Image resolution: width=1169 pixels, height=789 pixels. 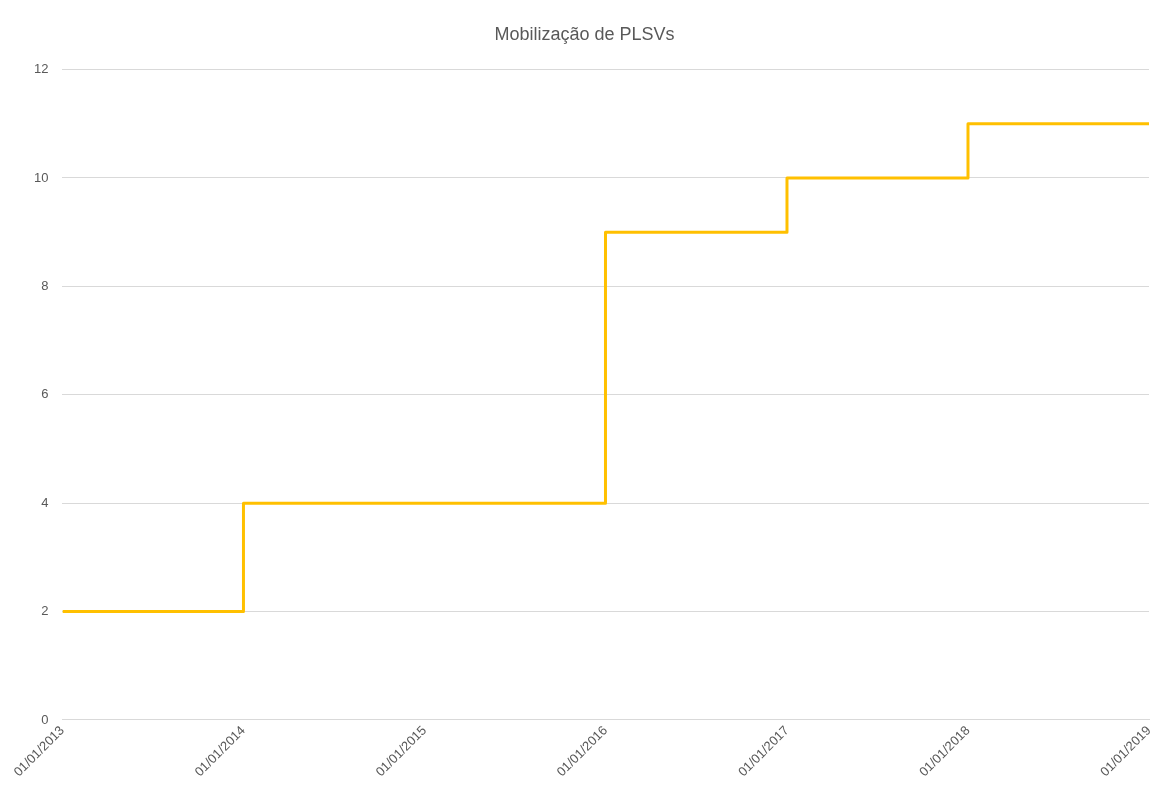 I want to click on y-tick-label: 6, so click(x=45, y=394).